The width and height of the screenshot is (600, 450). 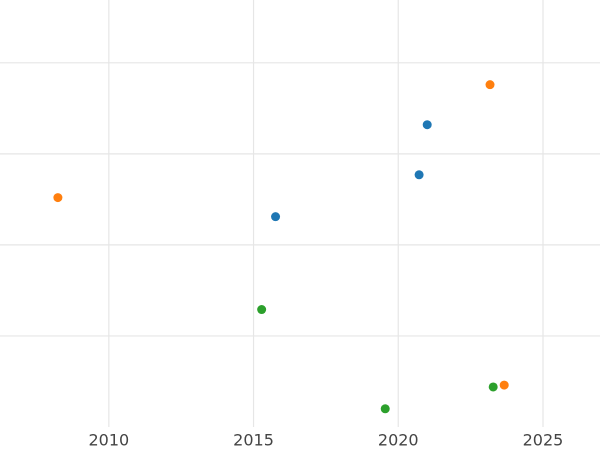 I want to click on x-tick-label: 2025, so click(x=543, y=440).